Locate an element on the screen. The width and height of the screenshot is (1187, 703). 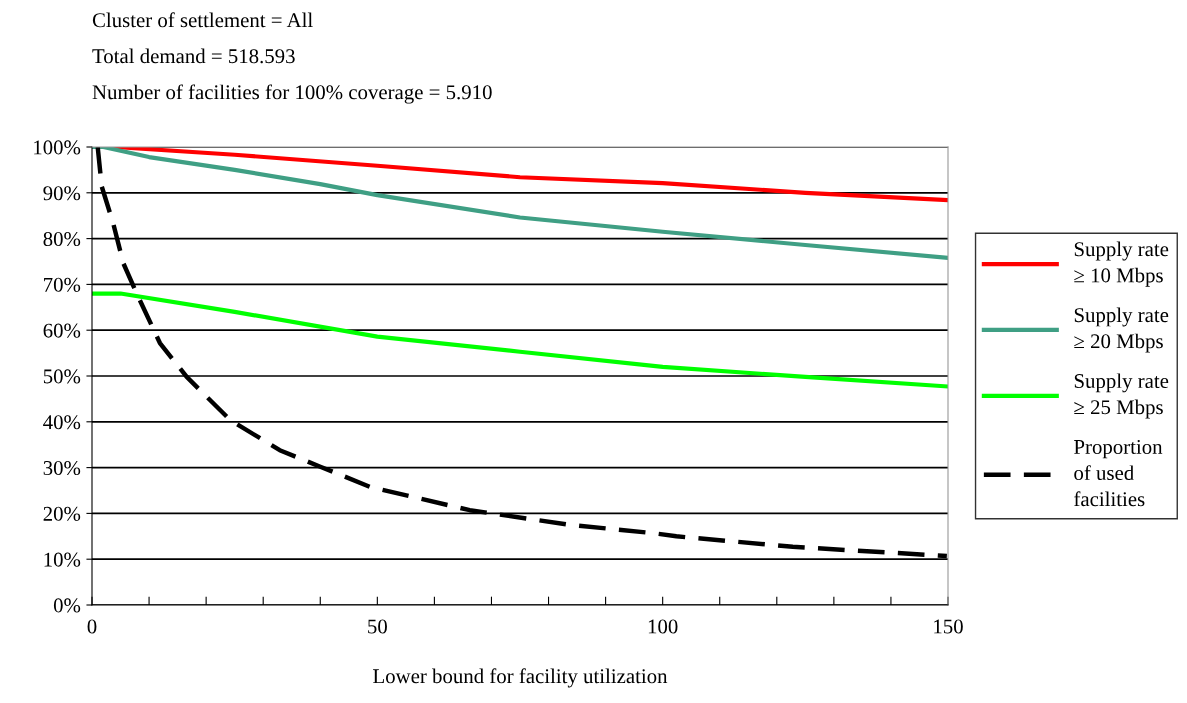
y-tick-label: 30% is located at coordinates (62, 468).